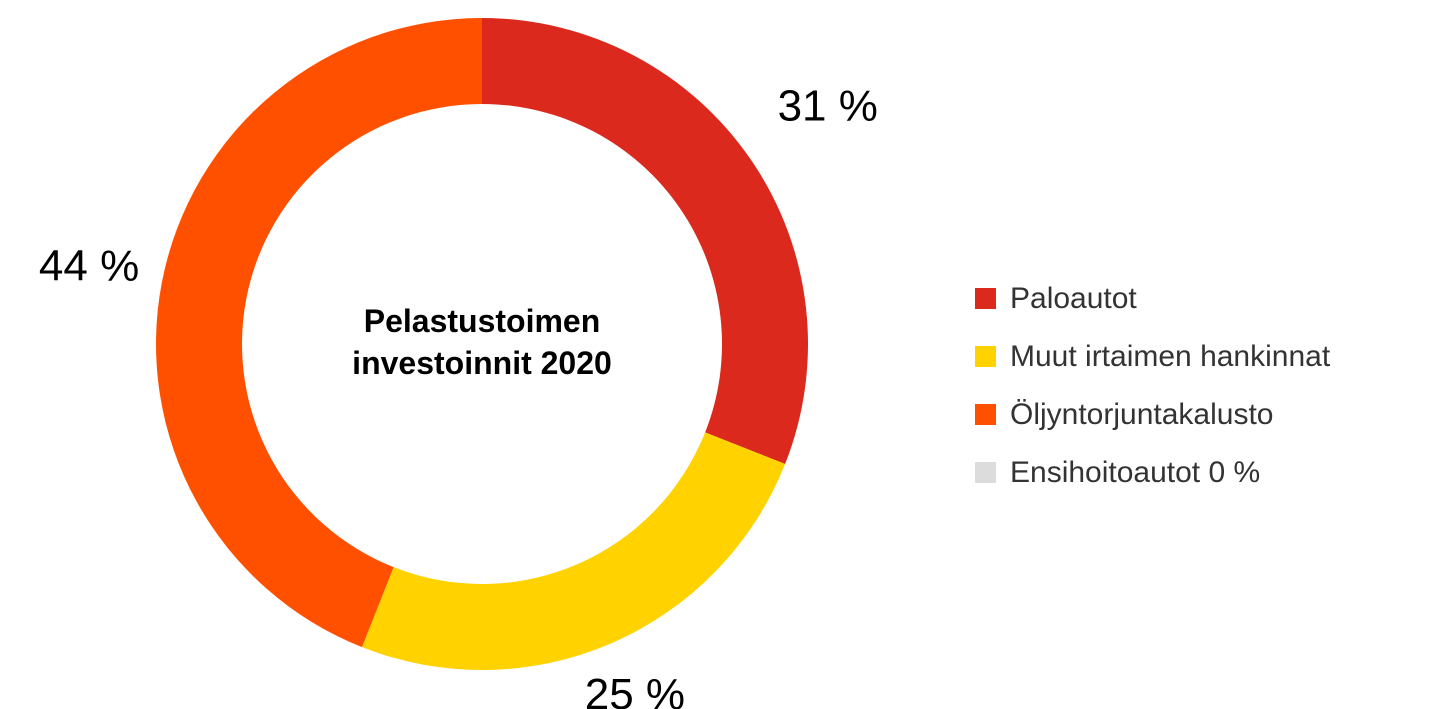 This screenshot has width=1441, height=709. Describe the element at coordinates (828, 106) in the screenshot. I see `value-label: 31 %` at that location.